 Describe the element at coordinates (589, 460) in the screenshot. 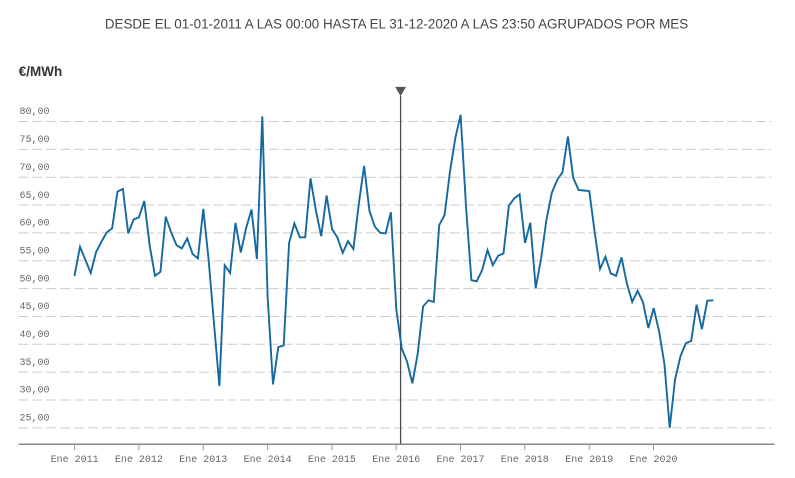

I see `svg-text: Ene 2019` at that location.